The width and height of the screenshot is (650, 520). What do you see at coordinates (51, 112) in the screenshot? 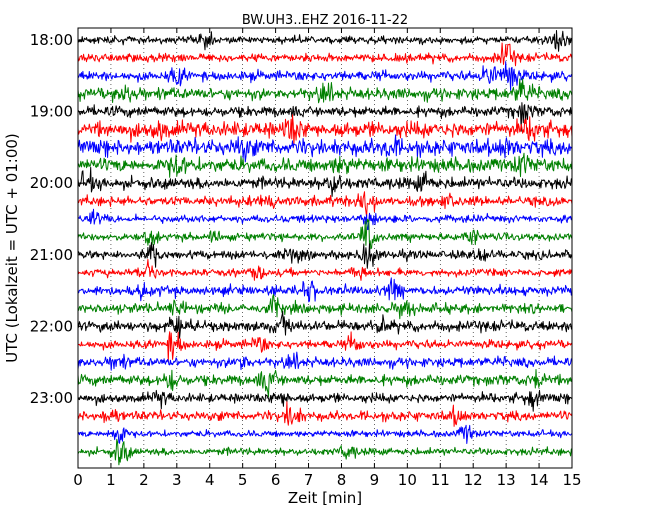
I see `y-tick-label: 19:00` at bounding box center [51, 112].